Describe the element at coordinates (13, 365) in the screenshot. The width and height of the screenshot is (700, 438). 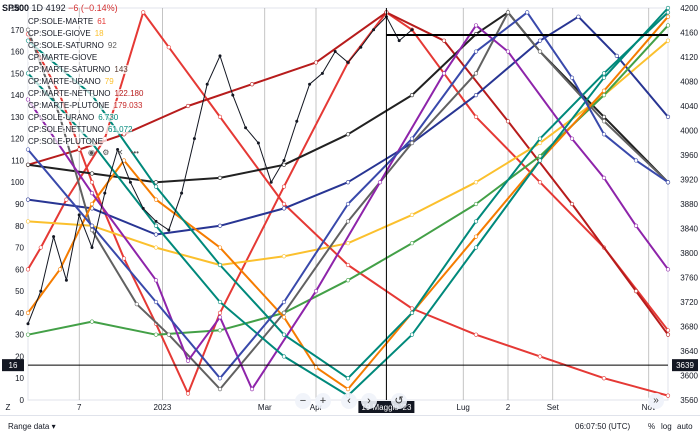
I see `left-crosshair-bg` at that location.